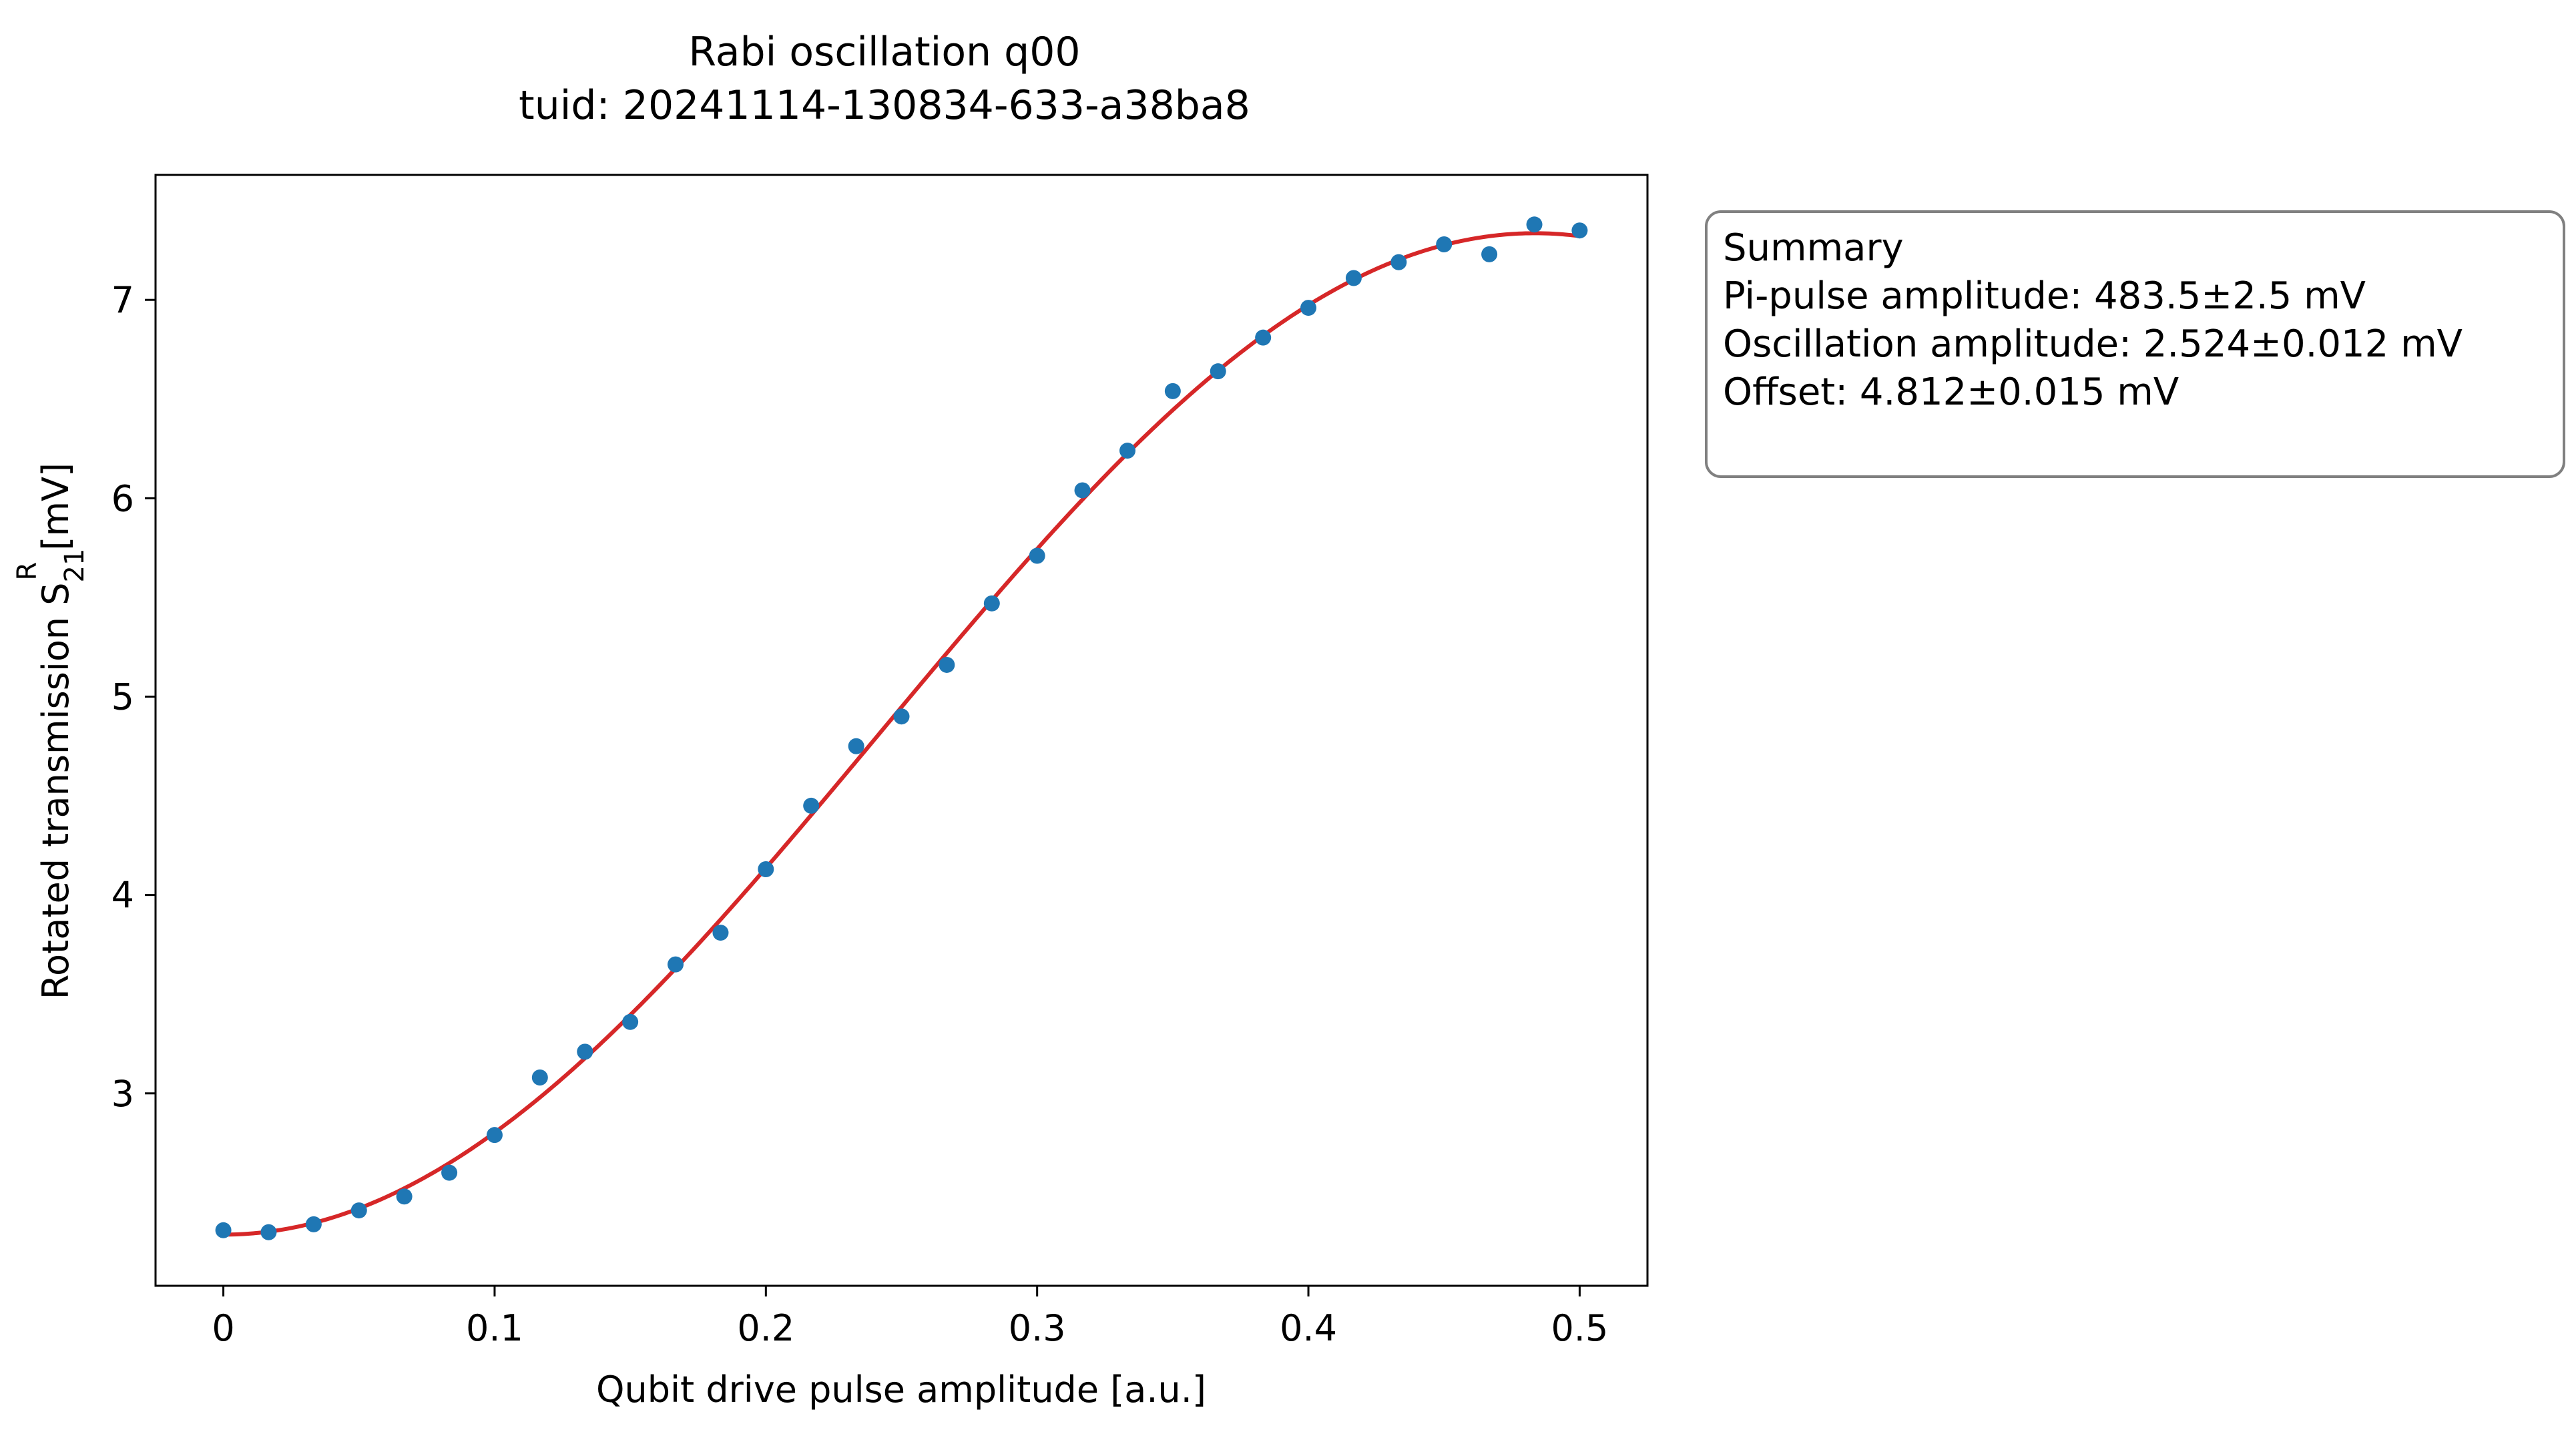 Image resolution: width=2576 pixels, height=1440 pixels. What do you see at coordinates (1308, 1328) in the screenshot?
I see `x-tick-label: 0.4` at bounding box center [1308, 1328].